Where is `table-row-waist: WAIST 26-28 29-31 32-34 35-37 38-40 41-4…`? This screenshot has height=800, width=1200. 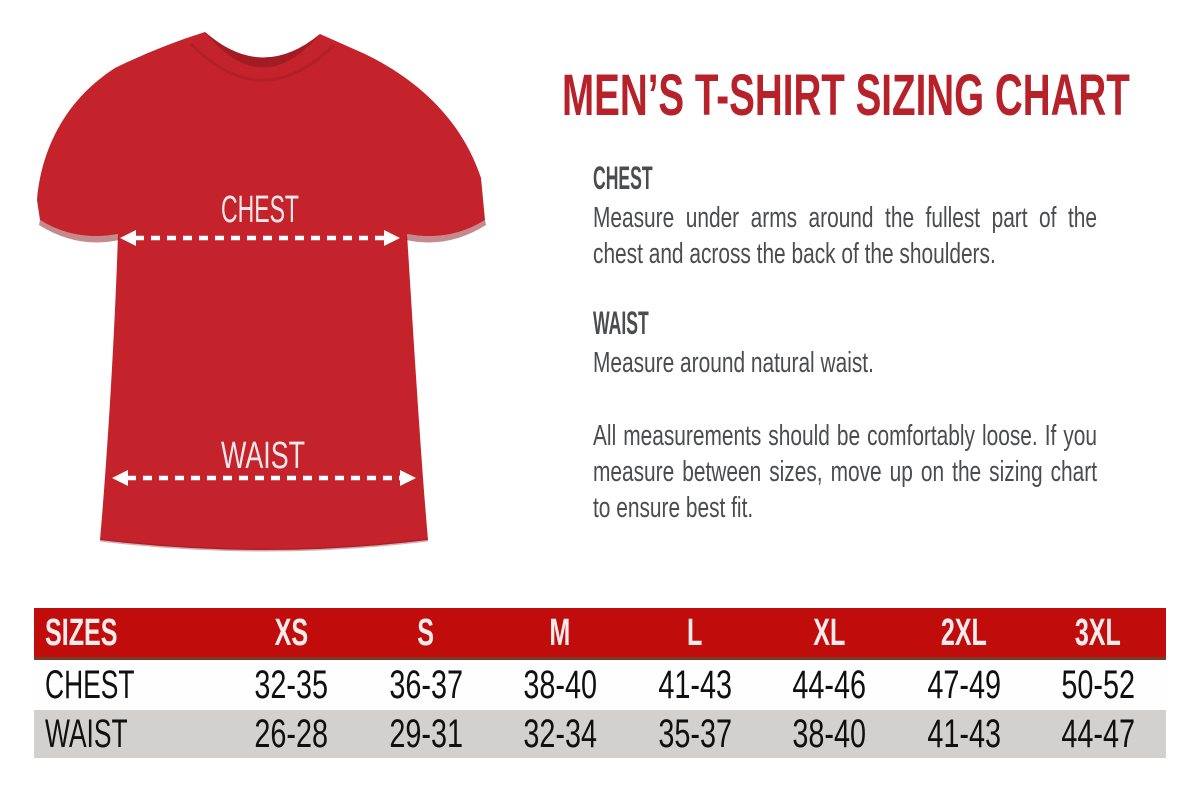 table-row-waist: WAIST 26-28 29-31 32-34 35-37 38-40 41-4… is located at coordinates (600, 734).